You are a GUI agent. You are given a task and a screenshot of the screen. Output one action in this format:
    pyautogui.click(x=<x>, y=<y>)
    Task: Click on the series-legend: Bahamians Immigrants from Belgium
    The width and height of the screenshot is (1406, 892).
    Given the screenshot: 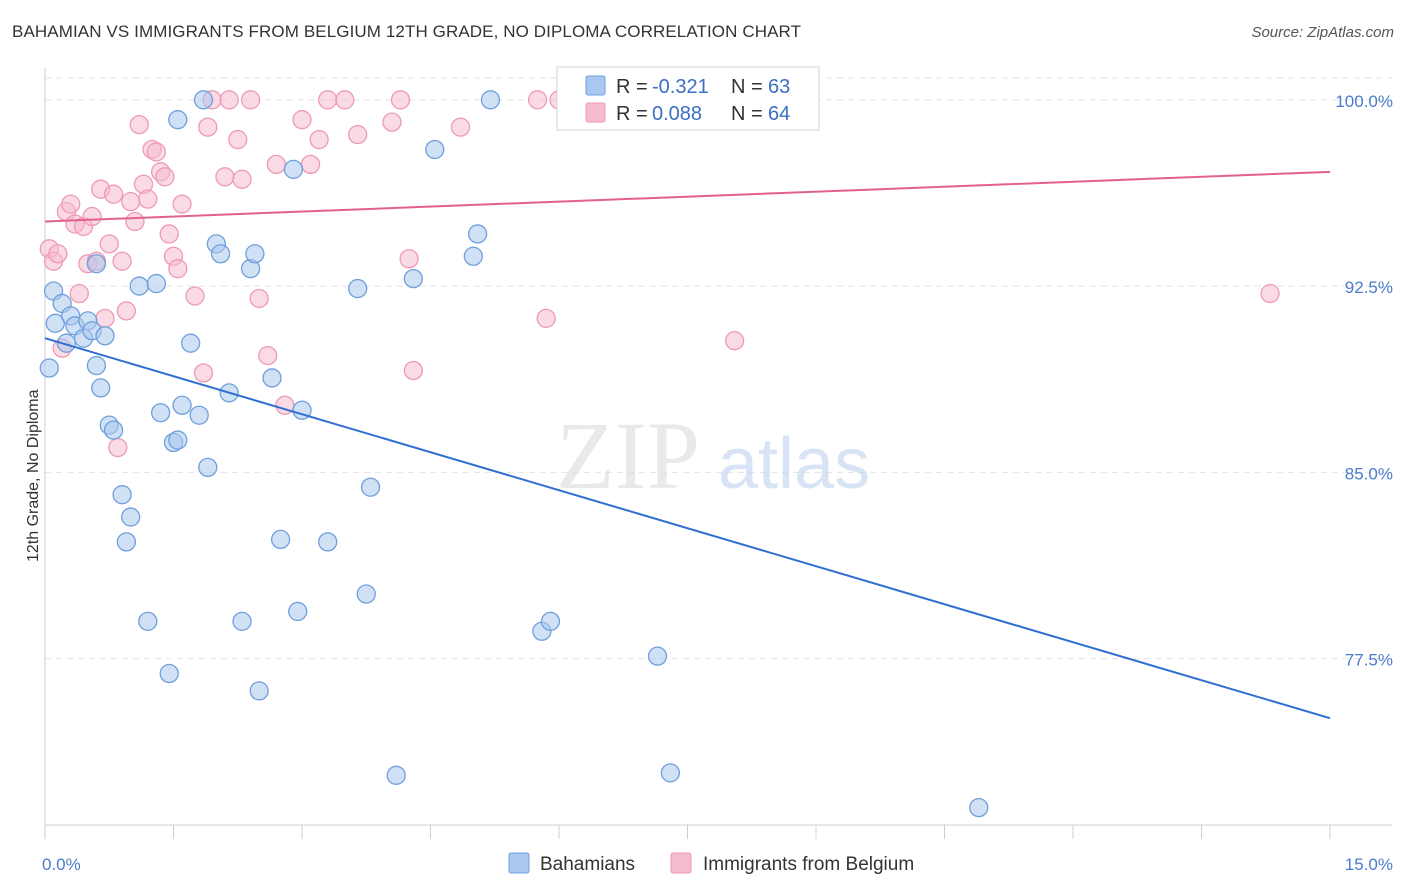 What is the action you would take?
    pyautogui.click(x=711, y=863)
    